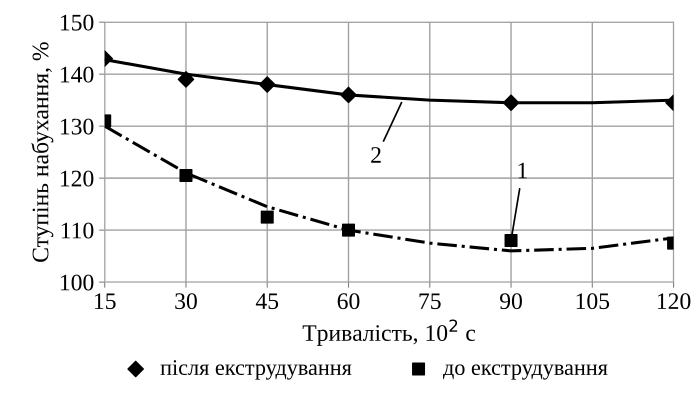 This screenshot has height=403, width=698. Describe the element at coordinates (593, 301) in the screenshot. I see `x-tick-label: 105` at that location.